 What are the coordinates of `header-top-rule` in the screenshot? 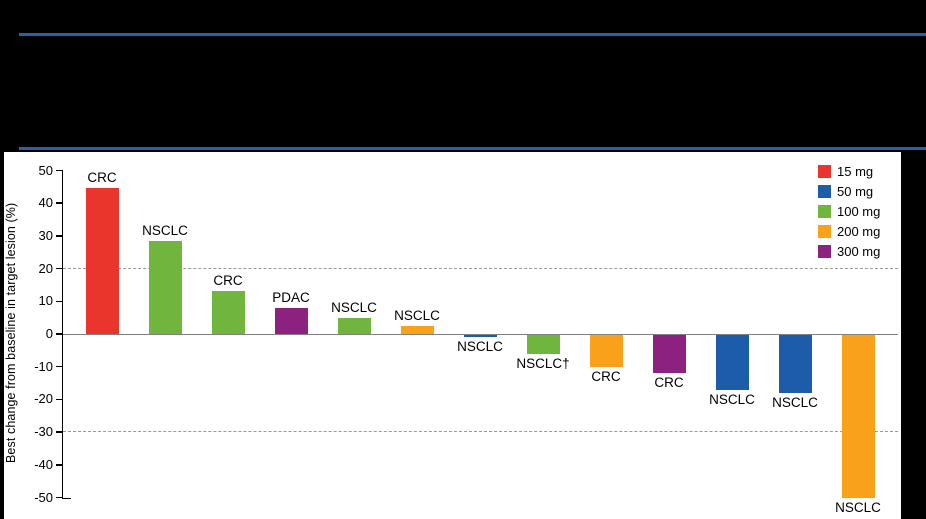 It's located at (472, 34).